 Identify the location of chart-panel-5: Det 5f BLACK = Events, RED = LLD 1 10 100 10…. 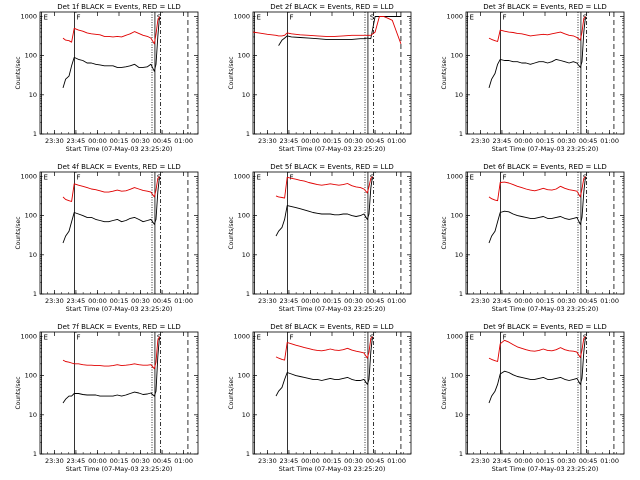
(320, 238).